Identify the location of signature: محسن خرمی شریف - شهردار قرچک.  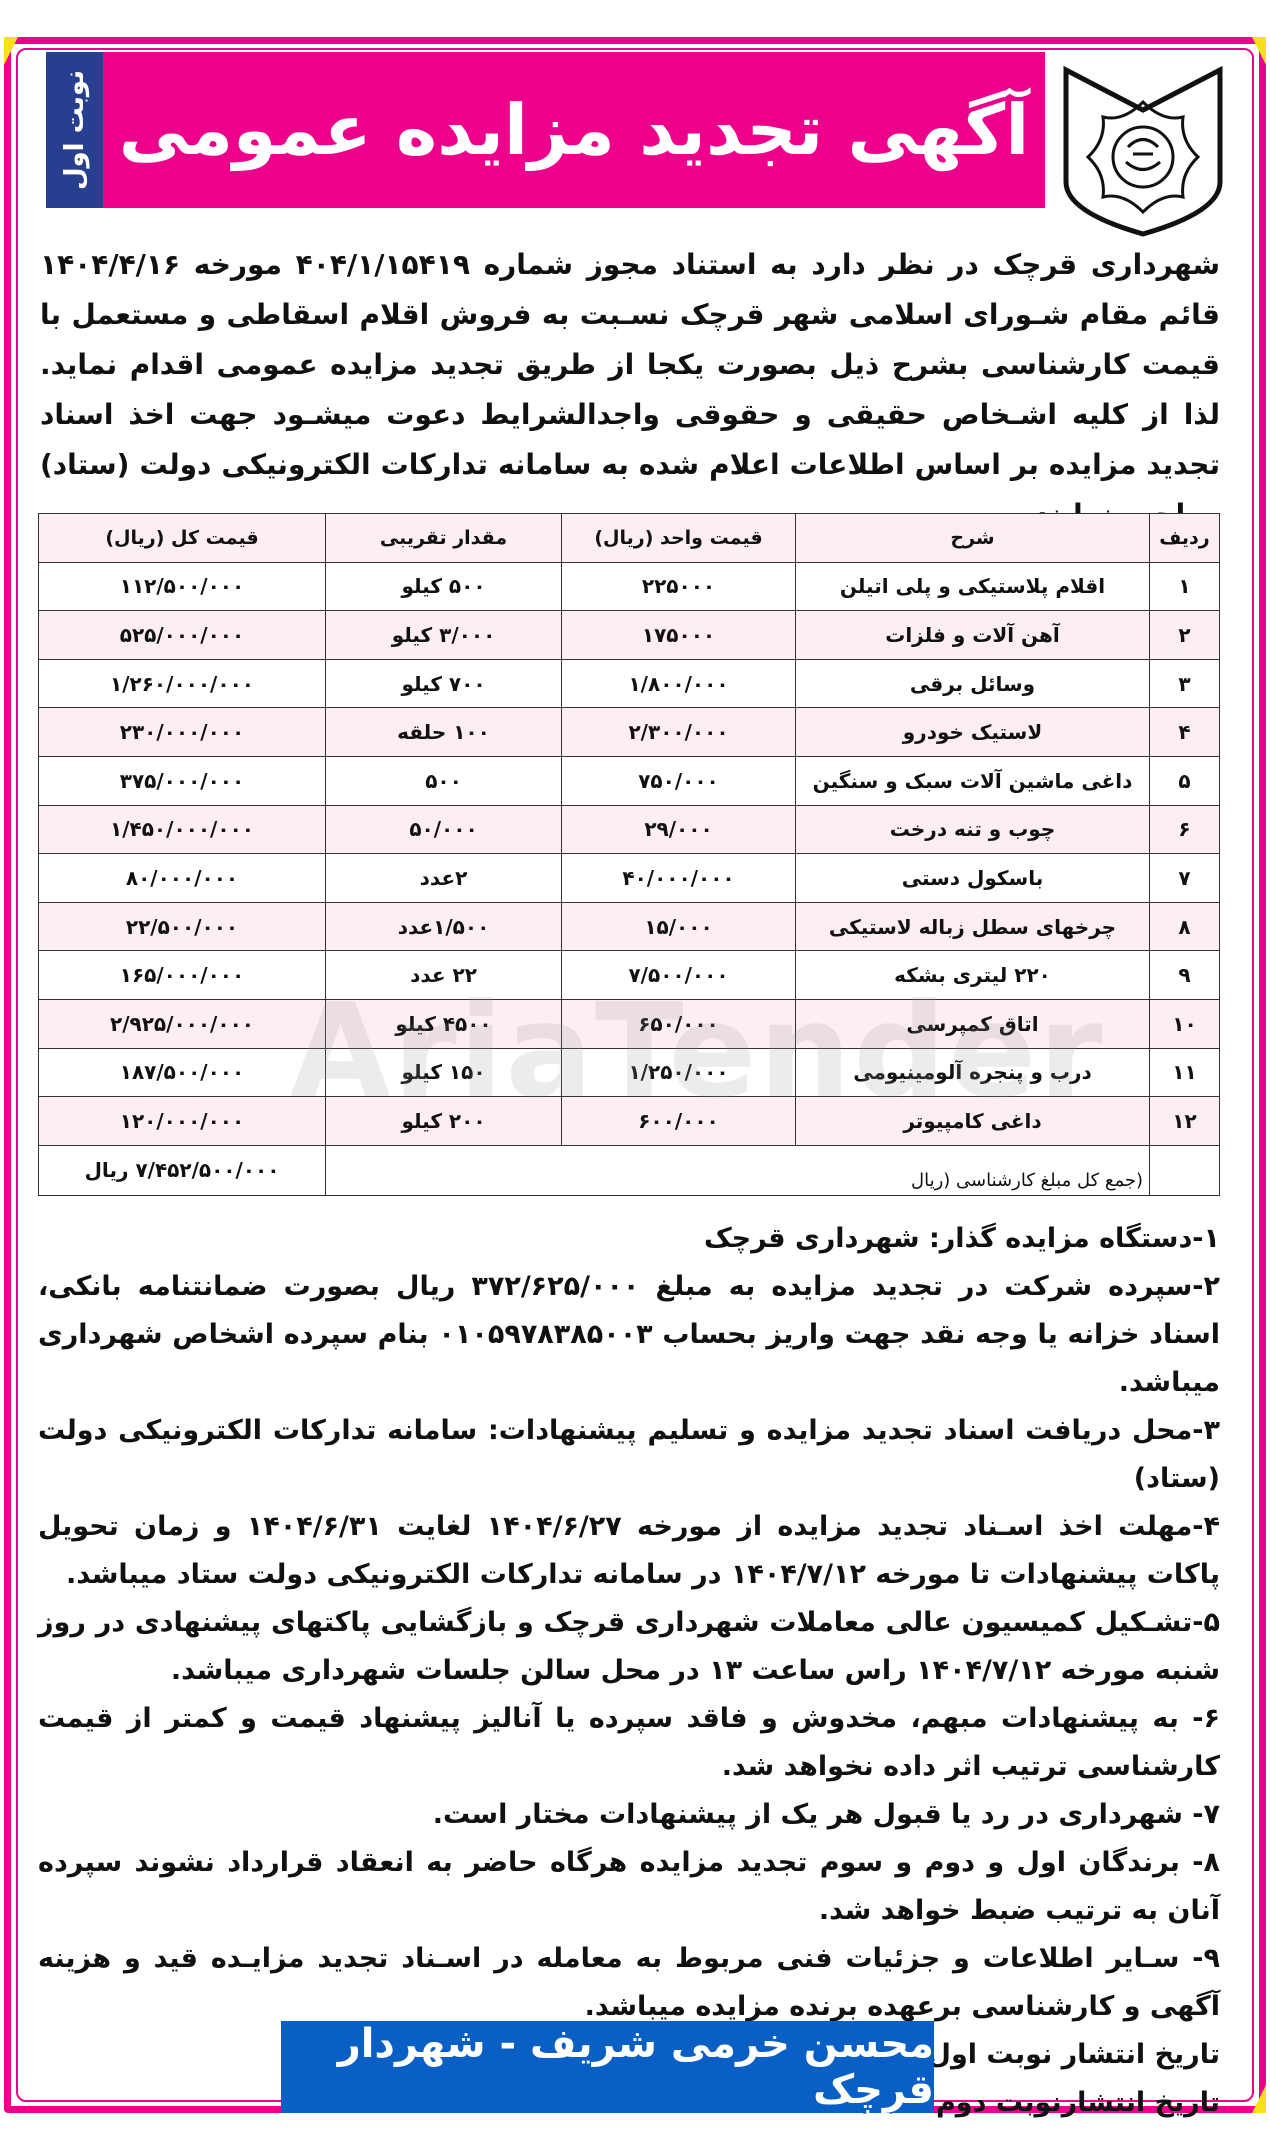
(635, 2067).